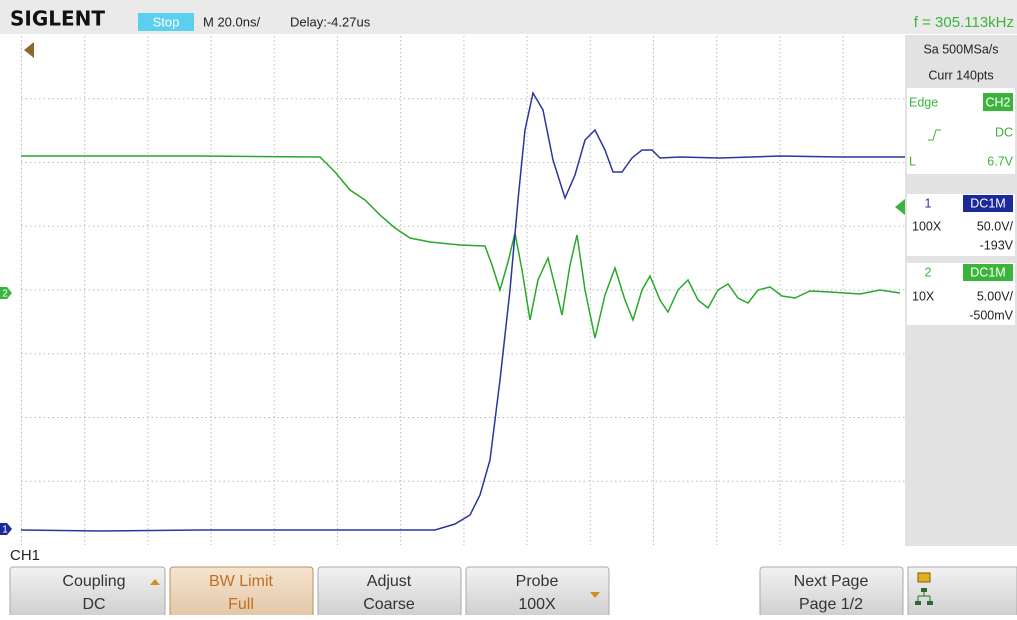  Describe the element at coordinates (928, 272) in the screenshot. I see `ch2-number: 2` at that location.